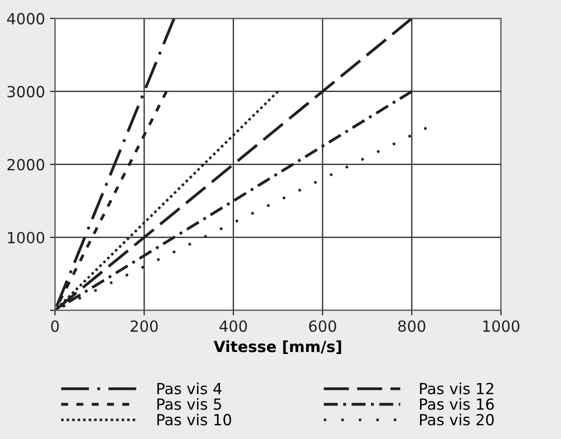 The height and width of the screenshot is (439, 561). What do you see at coordinates (457, 404) in the screenshot?
I see `legend-label: Pas vis 16` at bounding box center [457, 404].